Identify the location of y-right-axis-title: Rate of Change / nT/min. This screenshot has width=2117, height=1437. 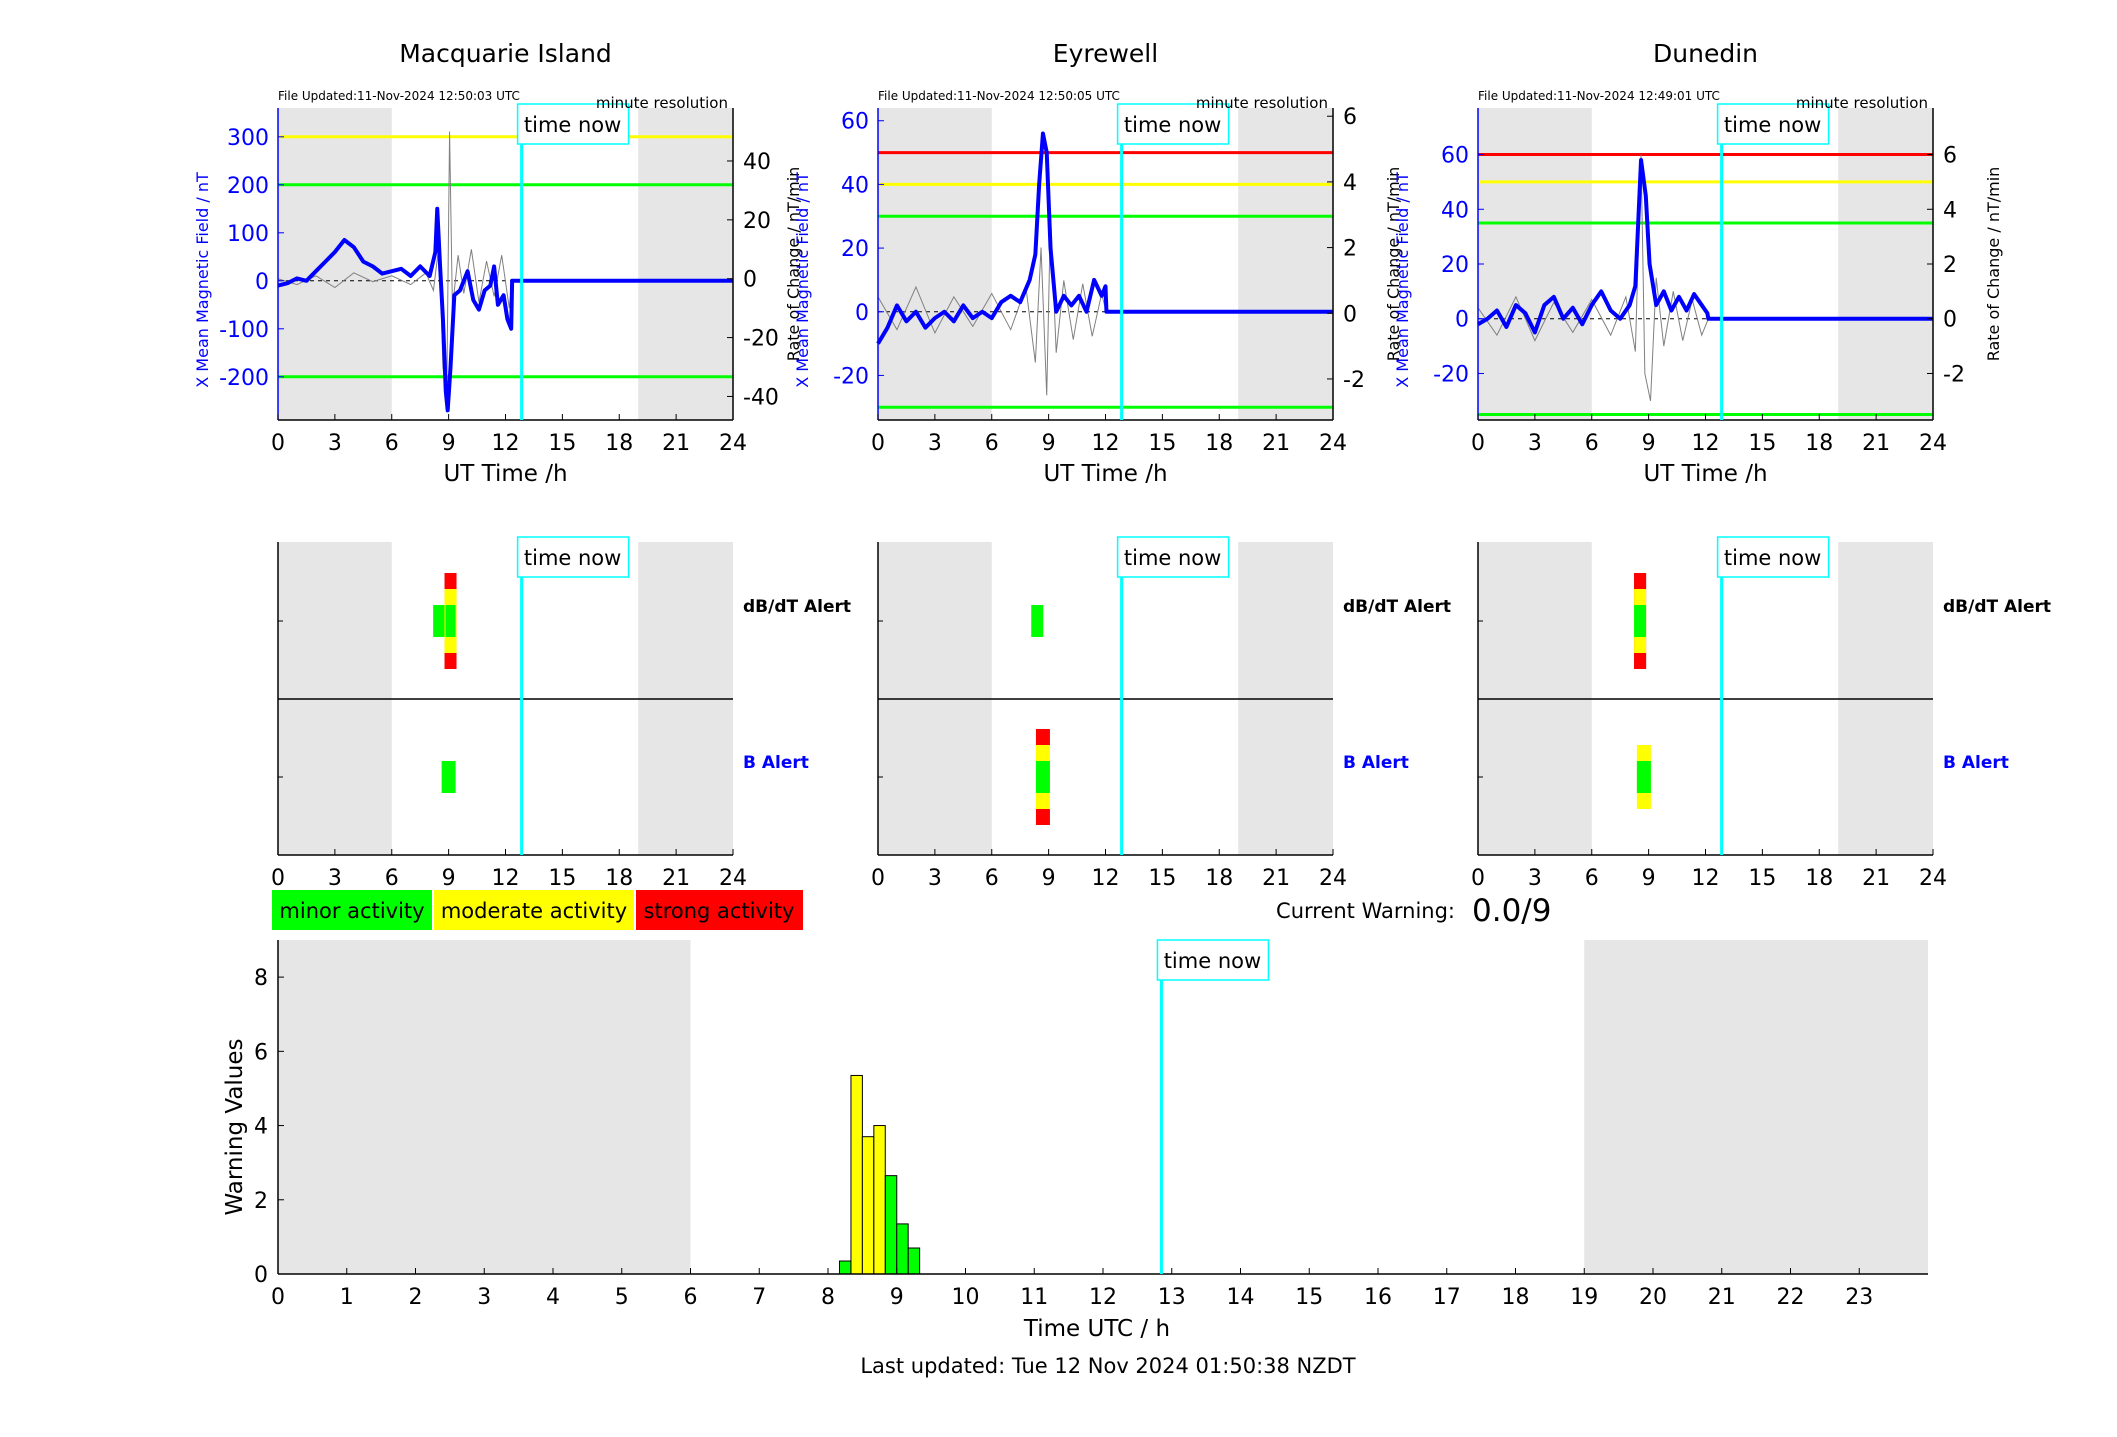
(1393, 264).